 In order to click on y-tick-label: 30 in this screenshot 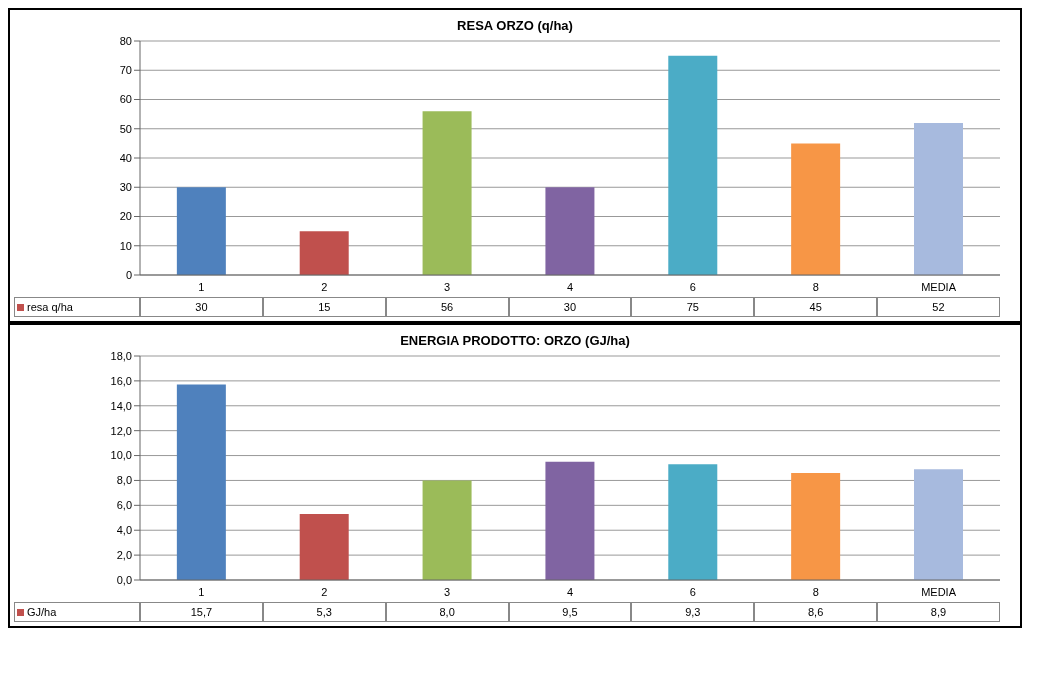, I will do `click(125, 187)`.